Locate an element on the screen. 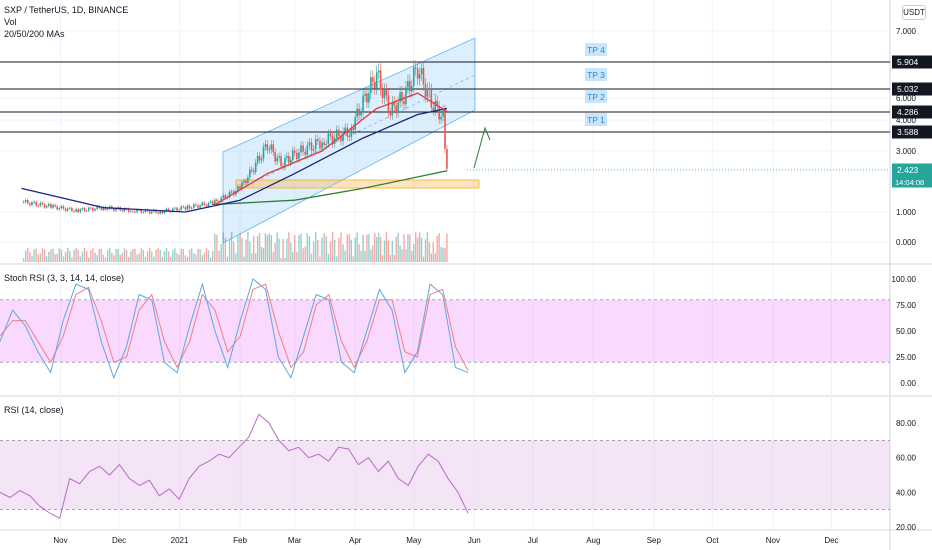 This screenshot has width=932, height=550. target-label: TP 1 is located at coordinates (596, 120).